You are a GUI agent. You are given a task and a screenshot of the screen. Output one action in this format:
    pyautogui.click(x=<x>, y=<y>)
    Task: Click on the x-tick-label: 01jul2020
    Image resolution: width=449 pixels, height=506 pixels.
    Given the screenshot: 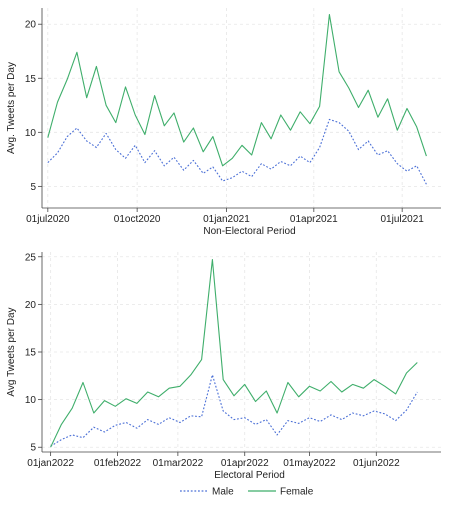 What is the action you would take?
    pyautogui.click(x=48, y=219)
    